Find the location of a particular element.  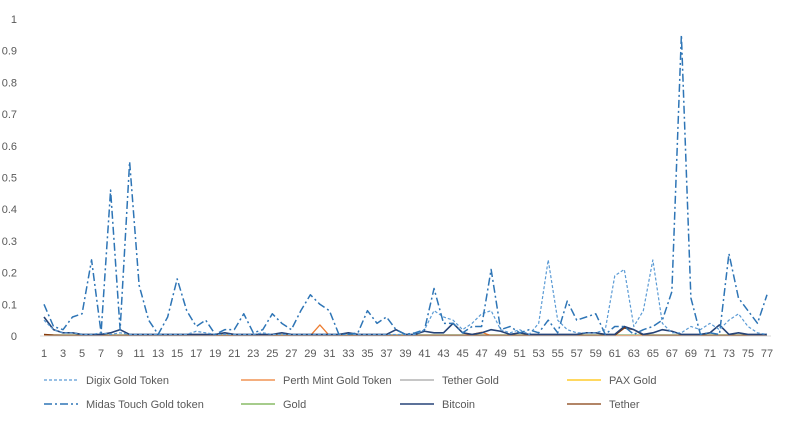

x-tick-label: 29 is located at coordinates (310, 354).